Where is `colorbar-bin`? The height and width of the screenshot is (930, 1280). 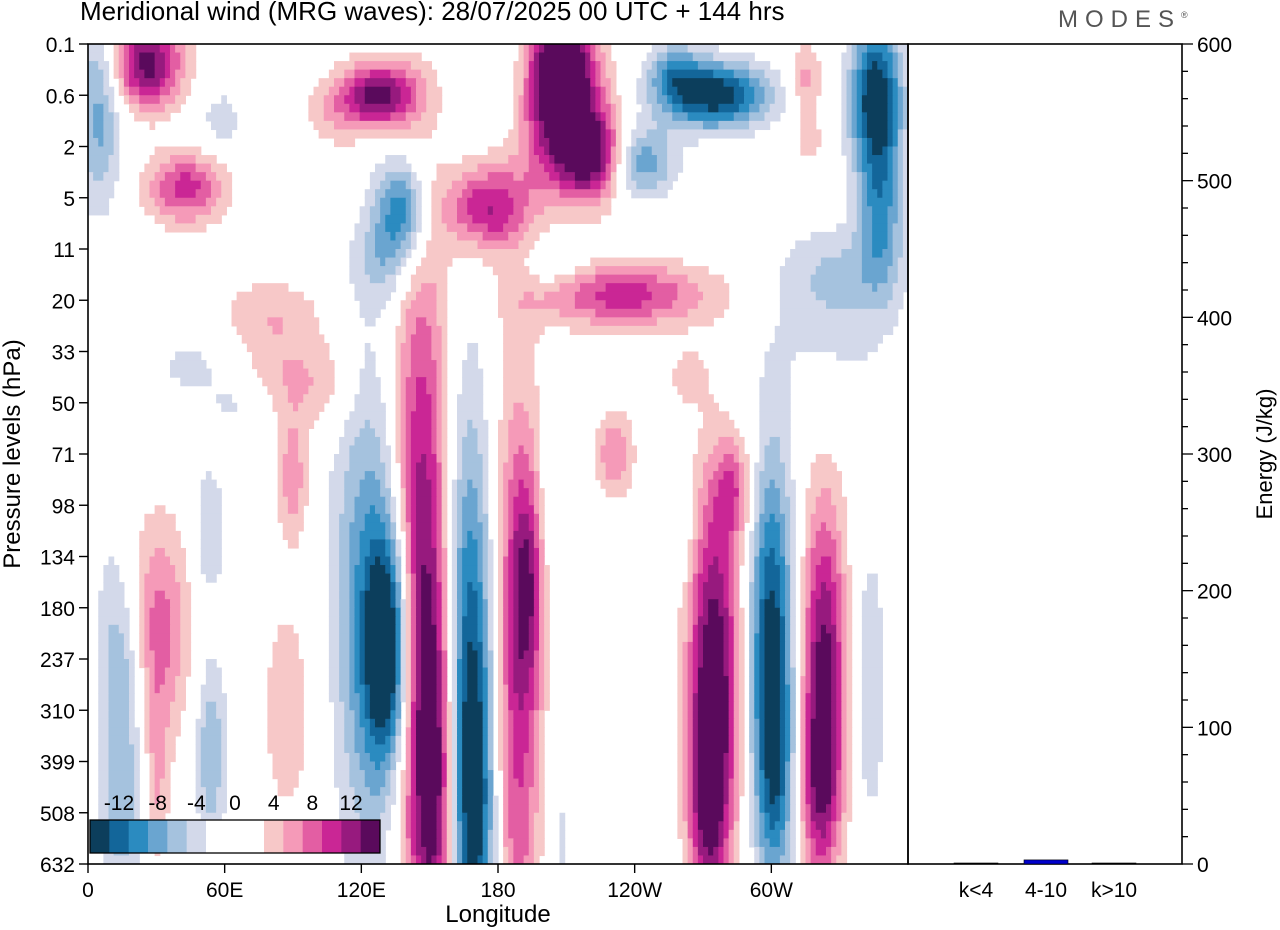
colorbar-bin is located at coordinates (351, 836).